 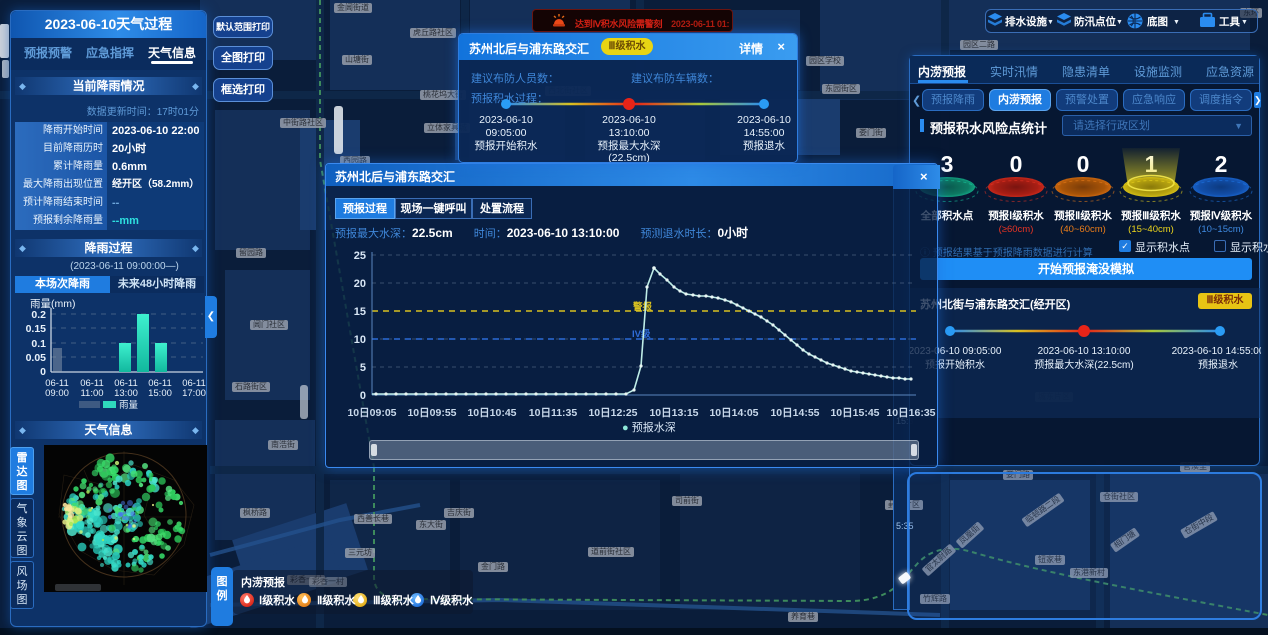 I want to click on svg-text: 2023-06-10 09:05:00, so click(x=956, y=351).